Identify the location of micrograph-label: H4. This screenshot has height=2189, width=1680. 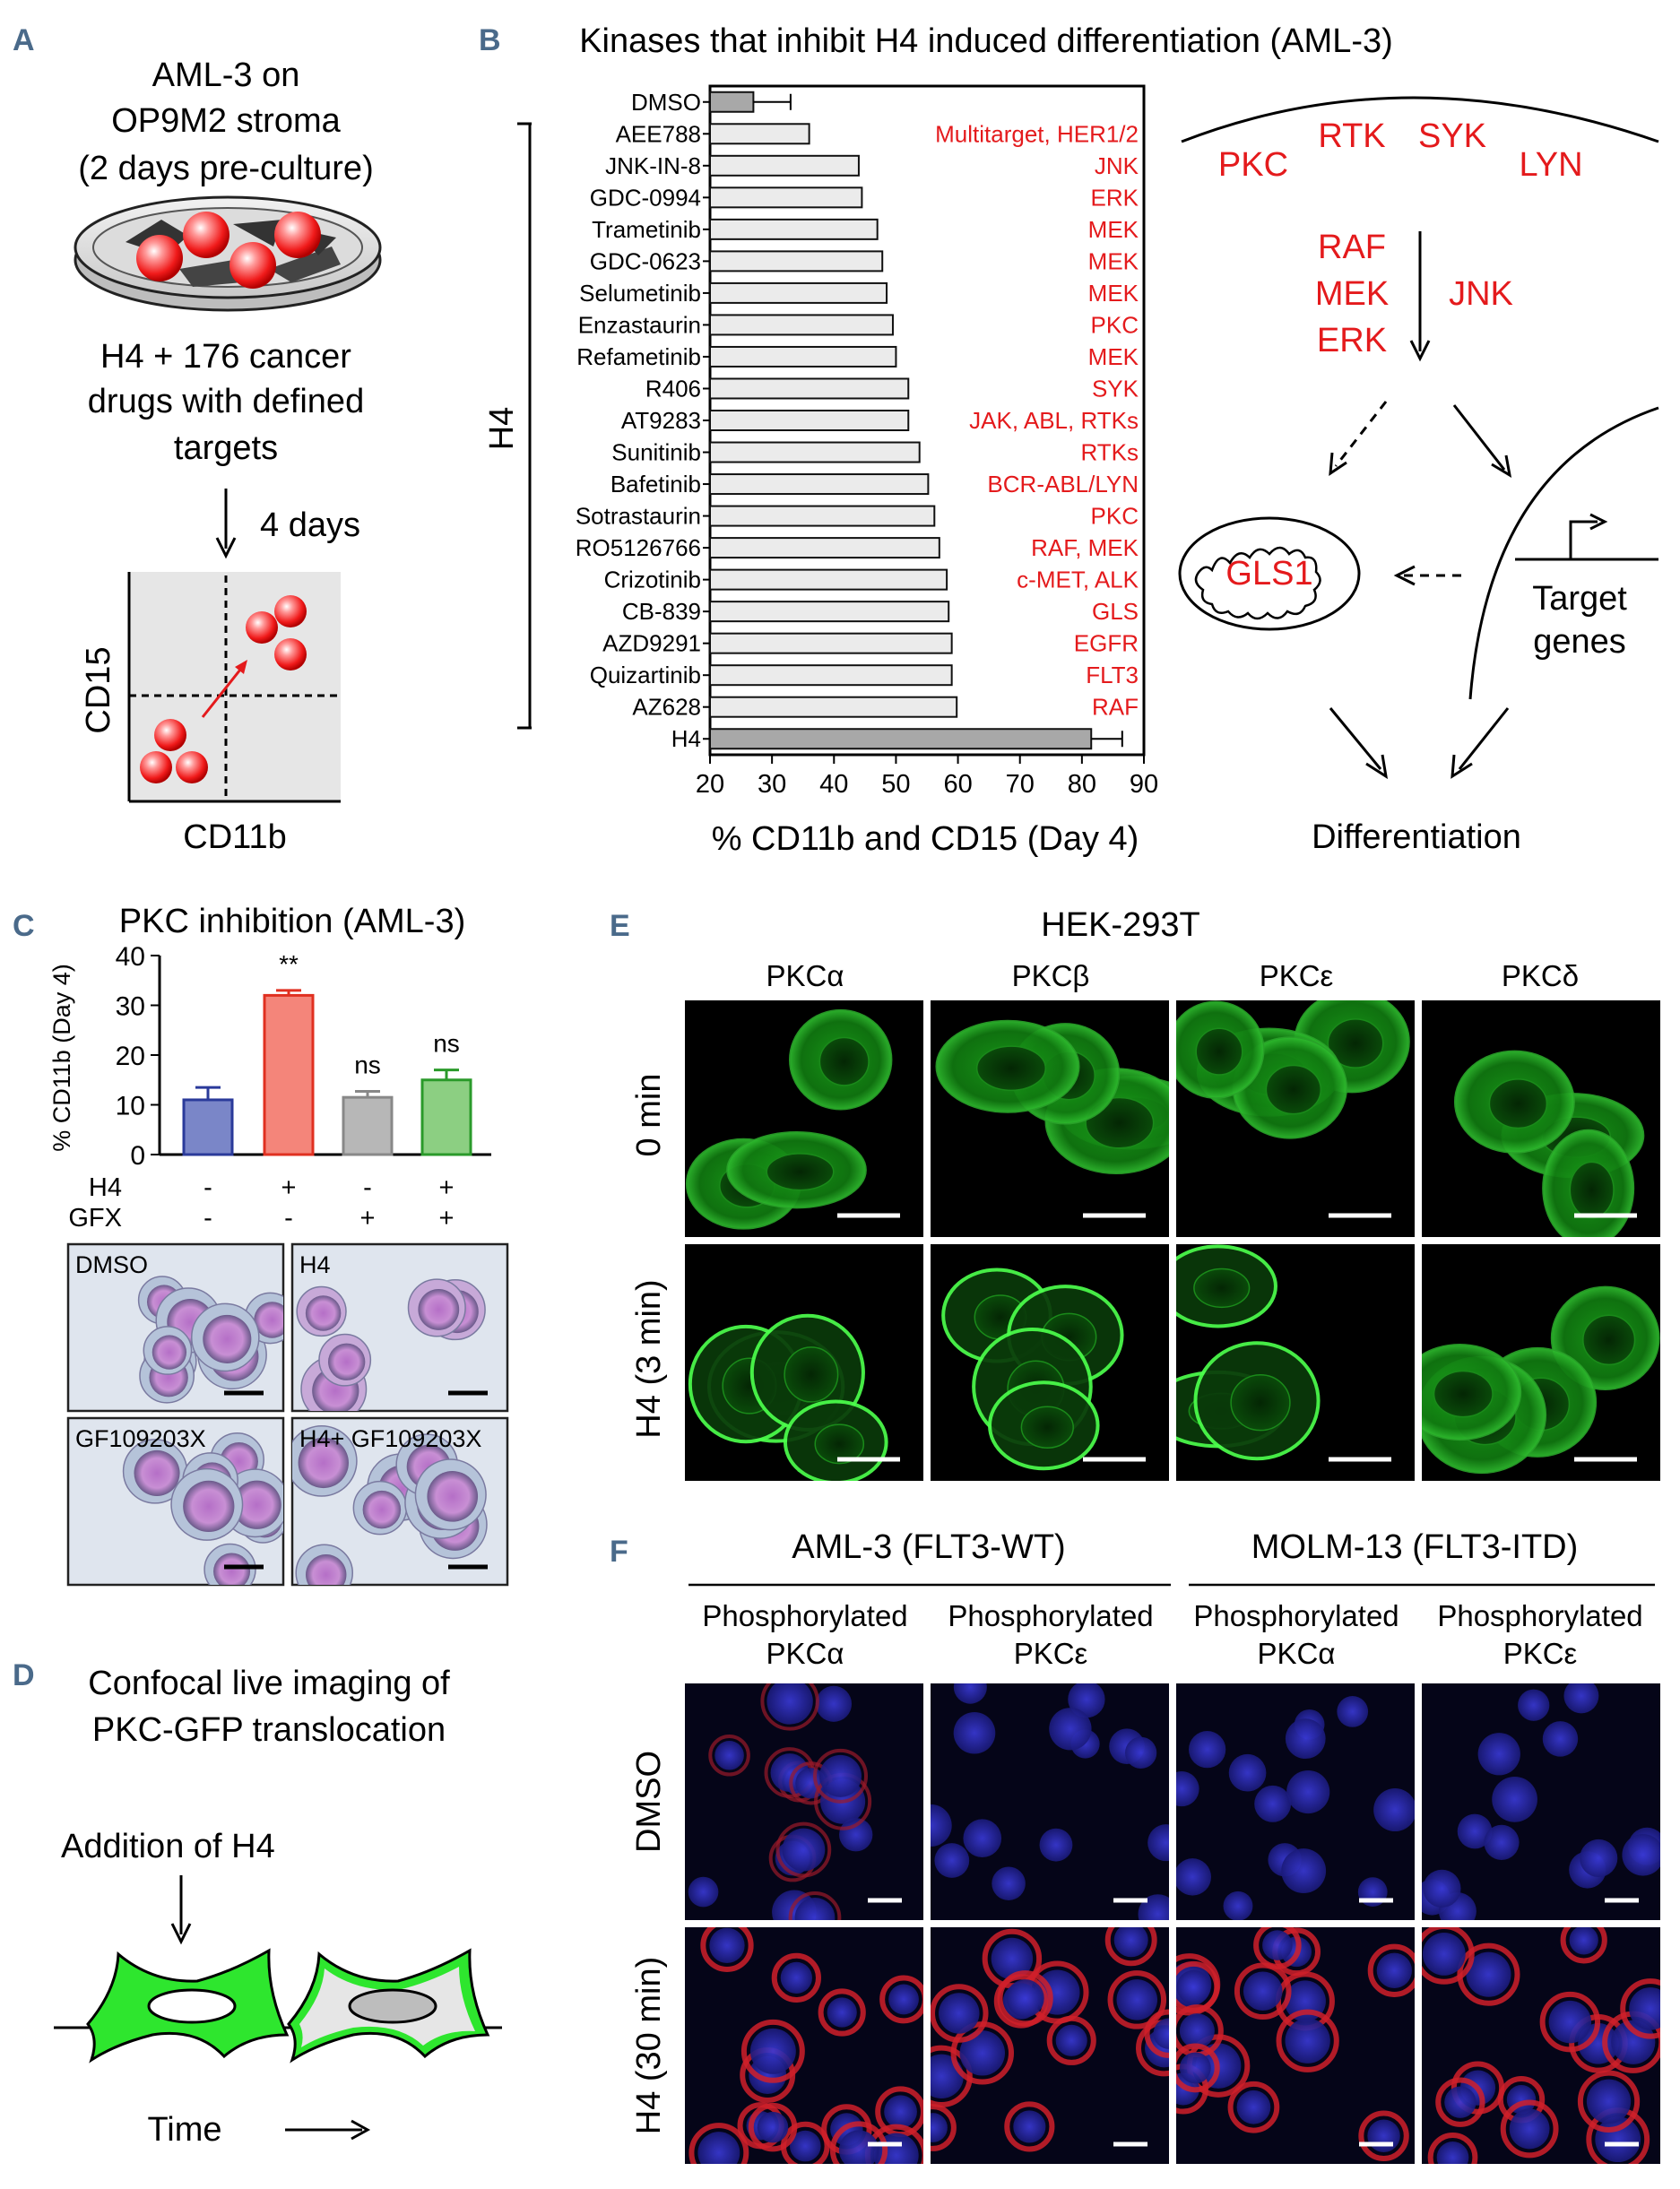
(315, 1264).